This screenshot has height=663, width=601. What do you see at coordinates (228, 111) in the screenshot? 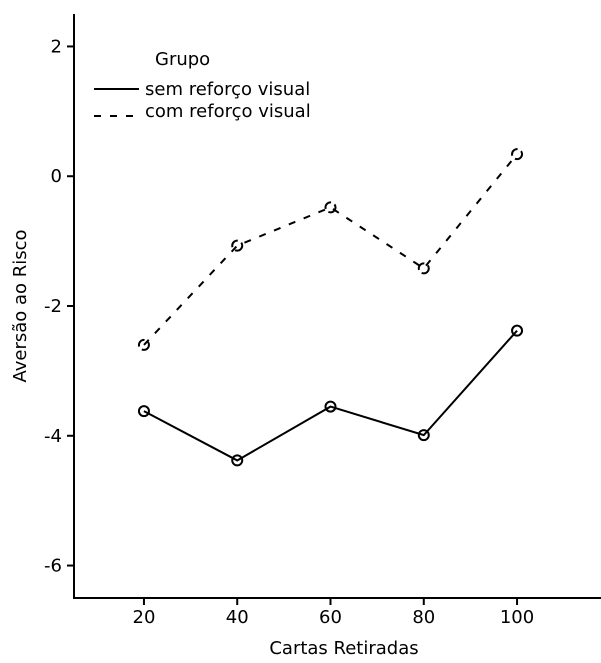
I see `legend-label-com-reforco: com reforço visual` at bounding box center [228, 111].